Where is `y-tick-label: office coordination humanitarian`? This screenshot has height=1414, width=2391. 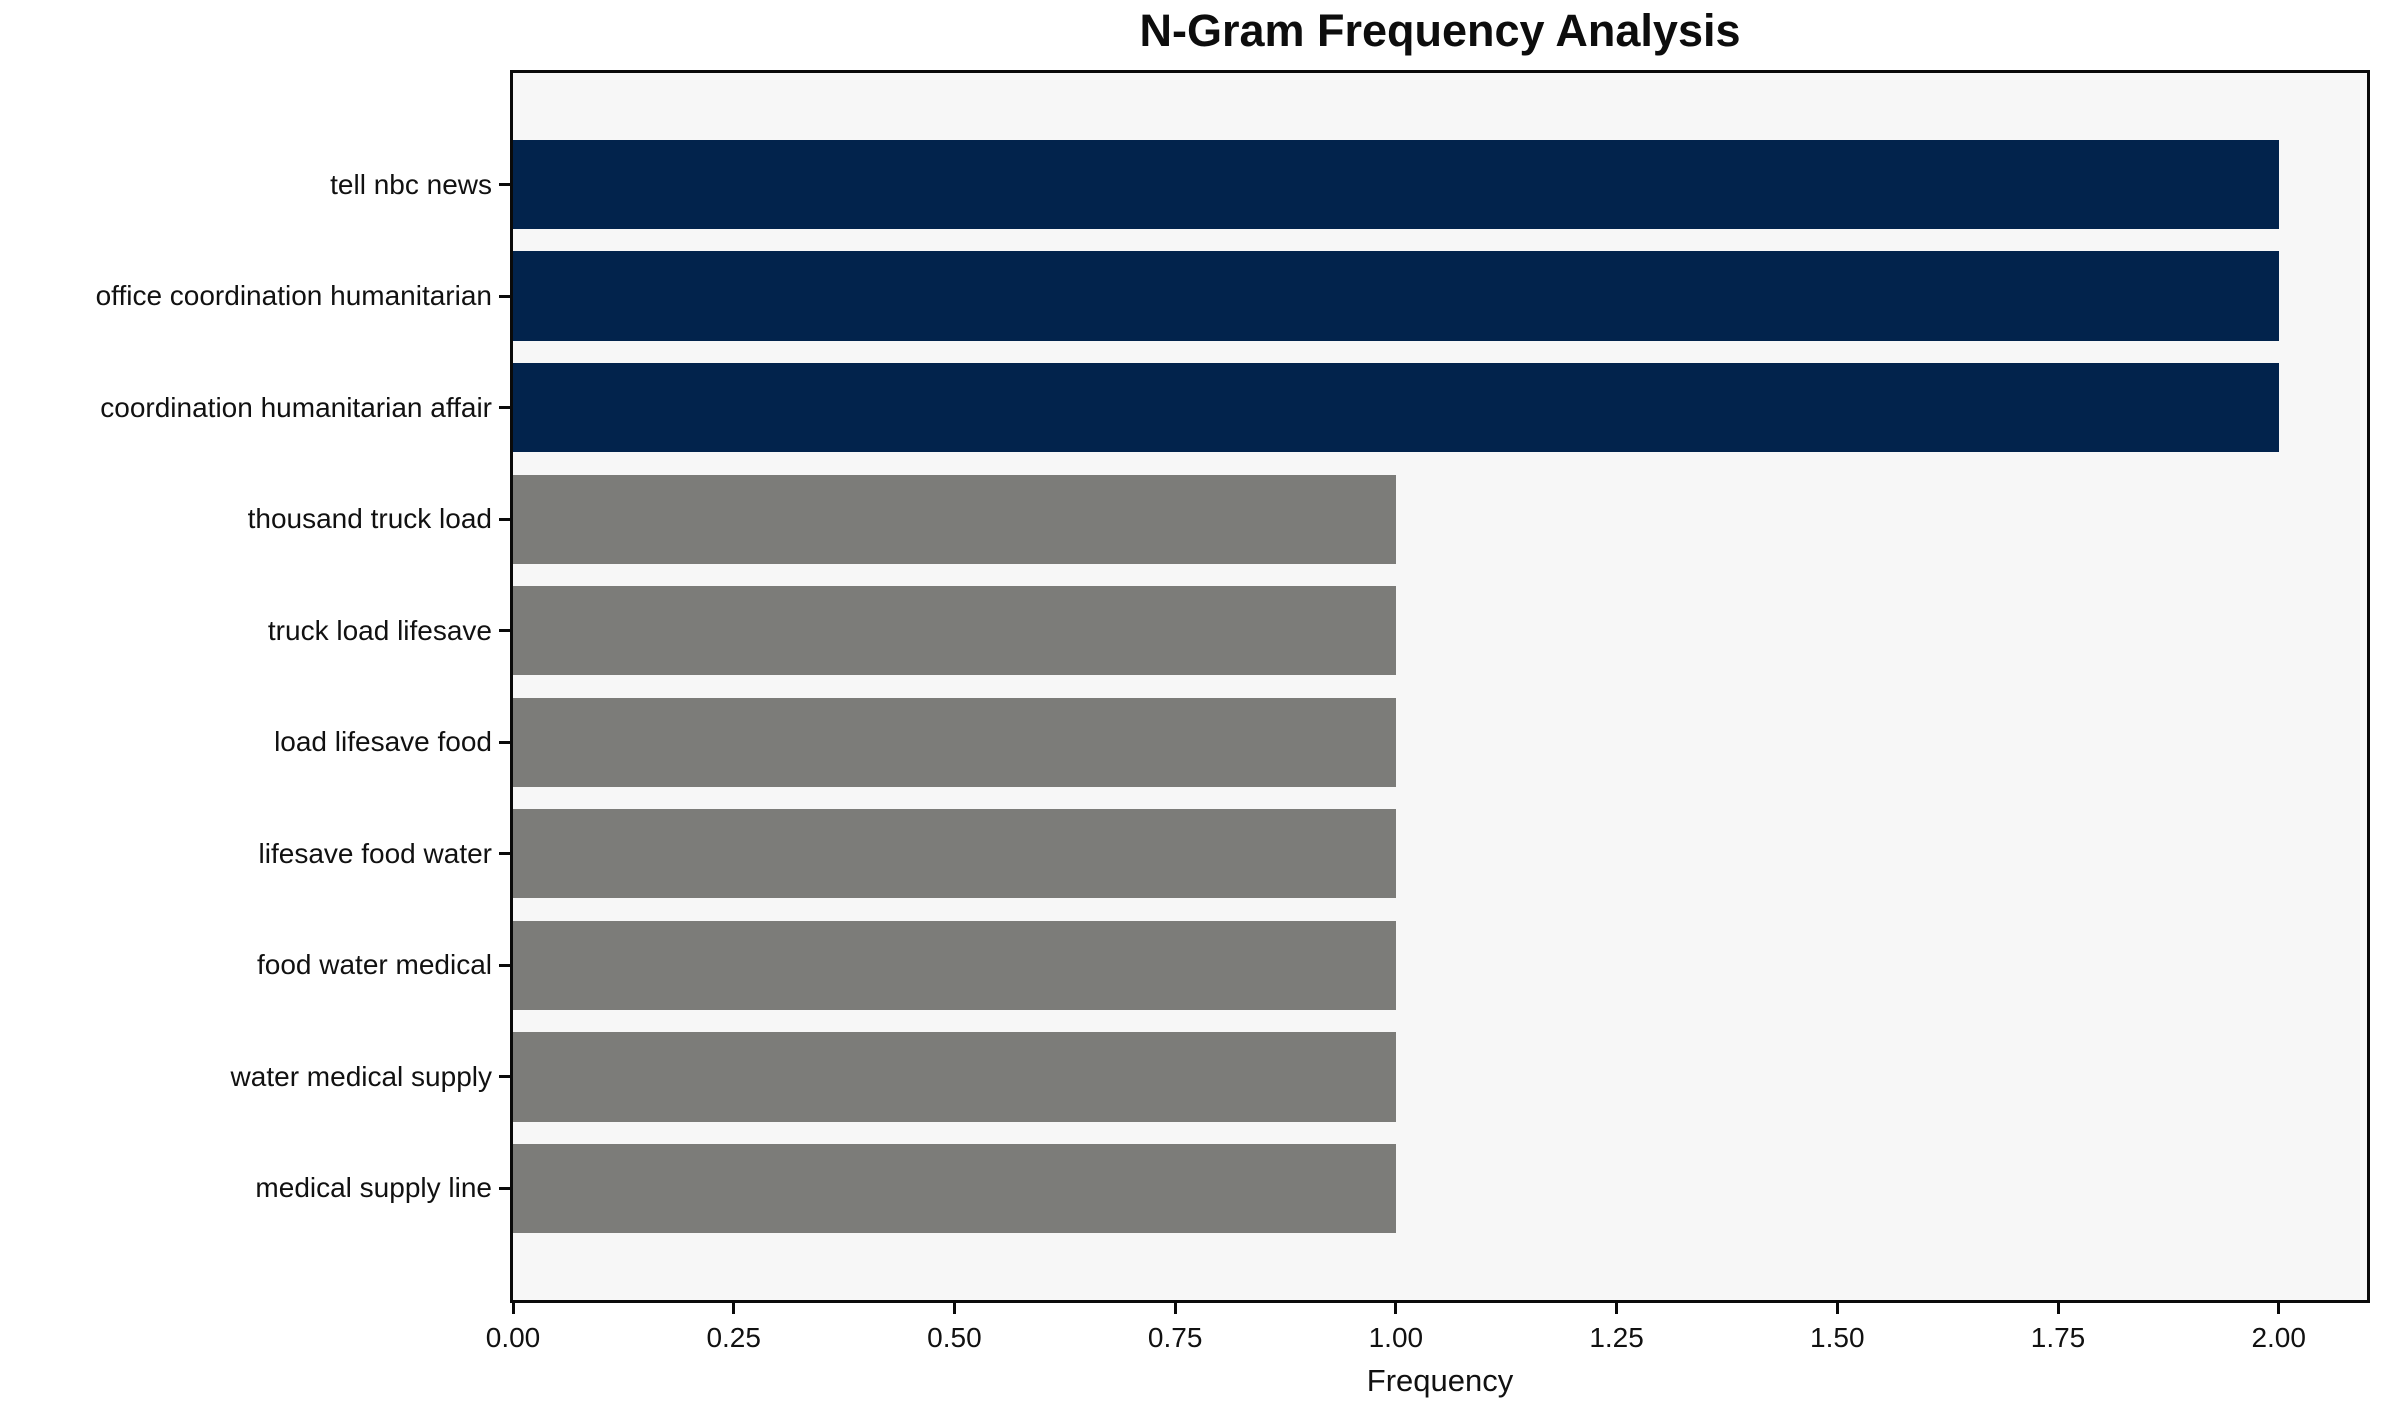
y-tick-label: office coordination humanitarian is located at coordinates (293, 296).